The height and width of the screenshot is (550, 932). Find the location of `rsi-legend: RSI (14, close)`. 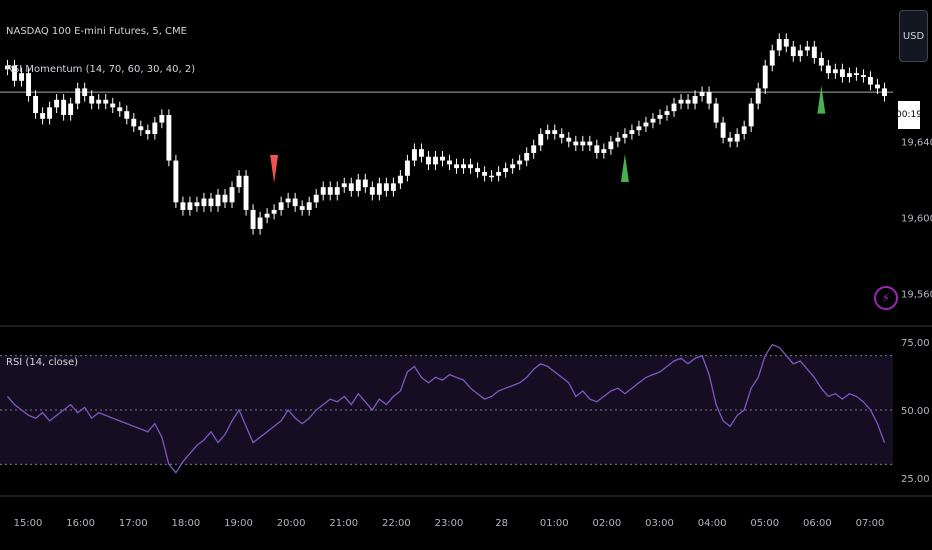

rsi-legend: RSI (14, close) is located at coordinates (42, 362).